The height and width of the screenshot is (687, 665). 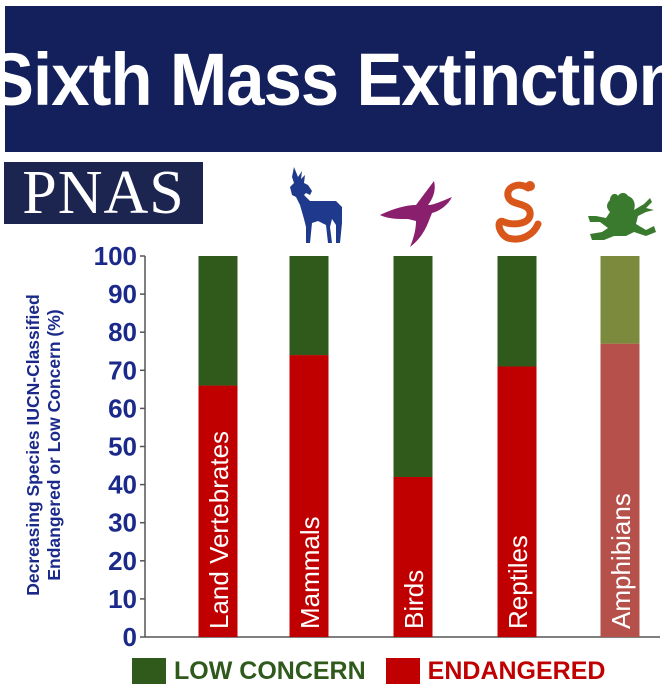 What do you see at coordinates (516, 670) in the screenshot?
I see `legend-label-endangered: ENDANGERED` at bounding box center [516, 670].